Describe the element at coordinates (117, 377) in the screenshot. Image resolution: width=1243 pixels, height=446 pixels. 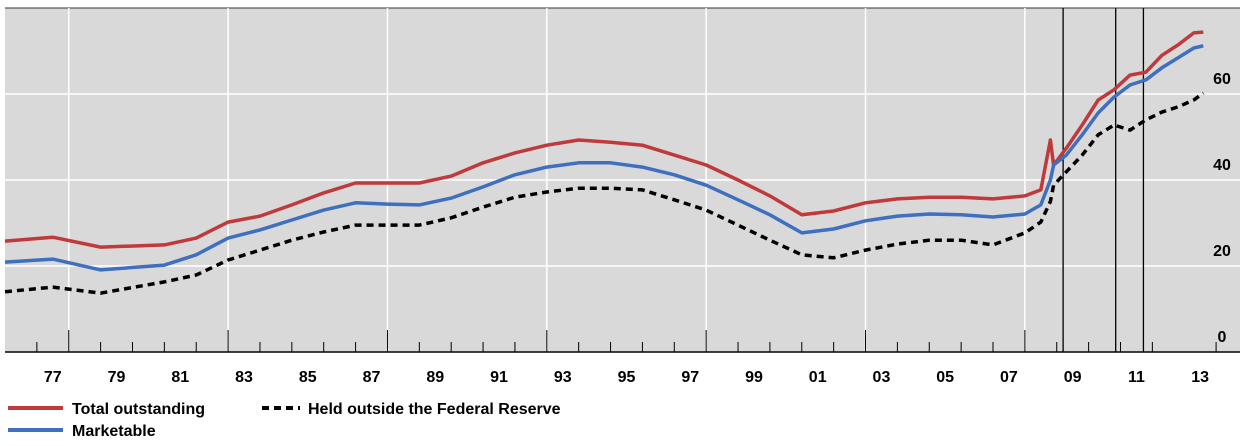
I see `x-tick-label: 79` at that location.